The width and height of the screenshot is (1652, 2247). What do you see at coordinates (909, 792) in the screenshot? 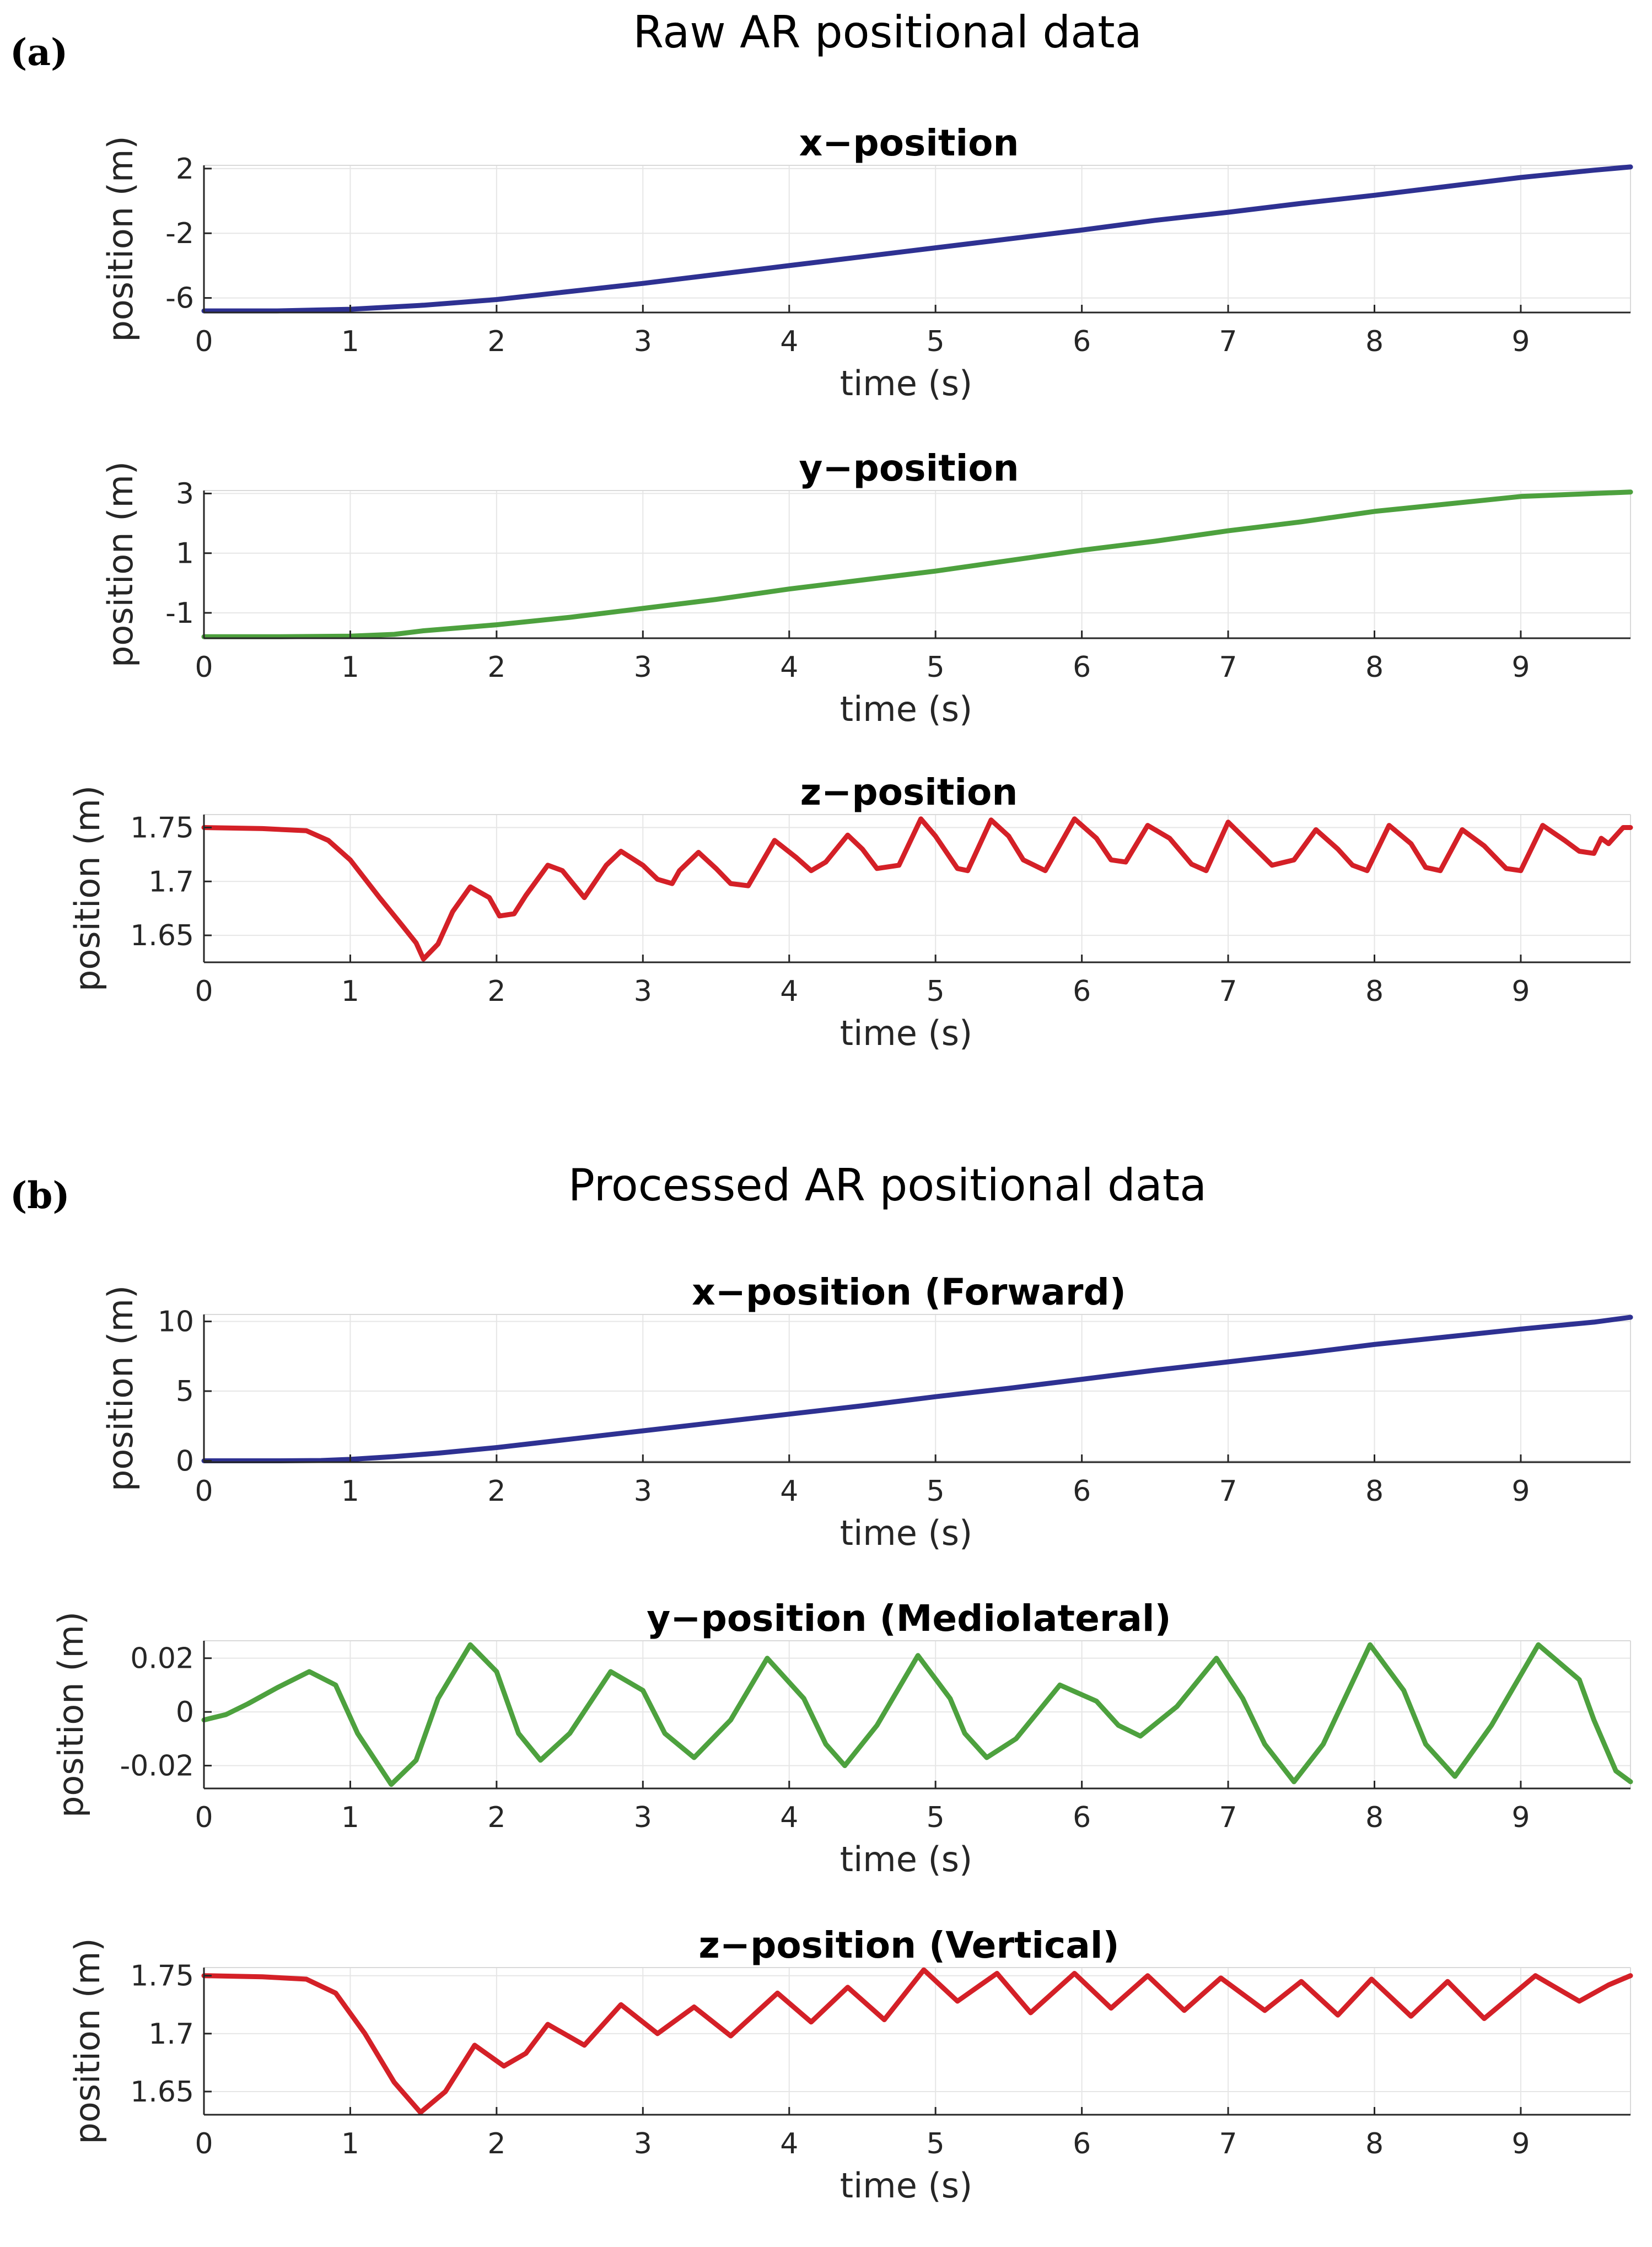
I see `plot-title-raw-z: z−position` at bounding box center [909, 792].